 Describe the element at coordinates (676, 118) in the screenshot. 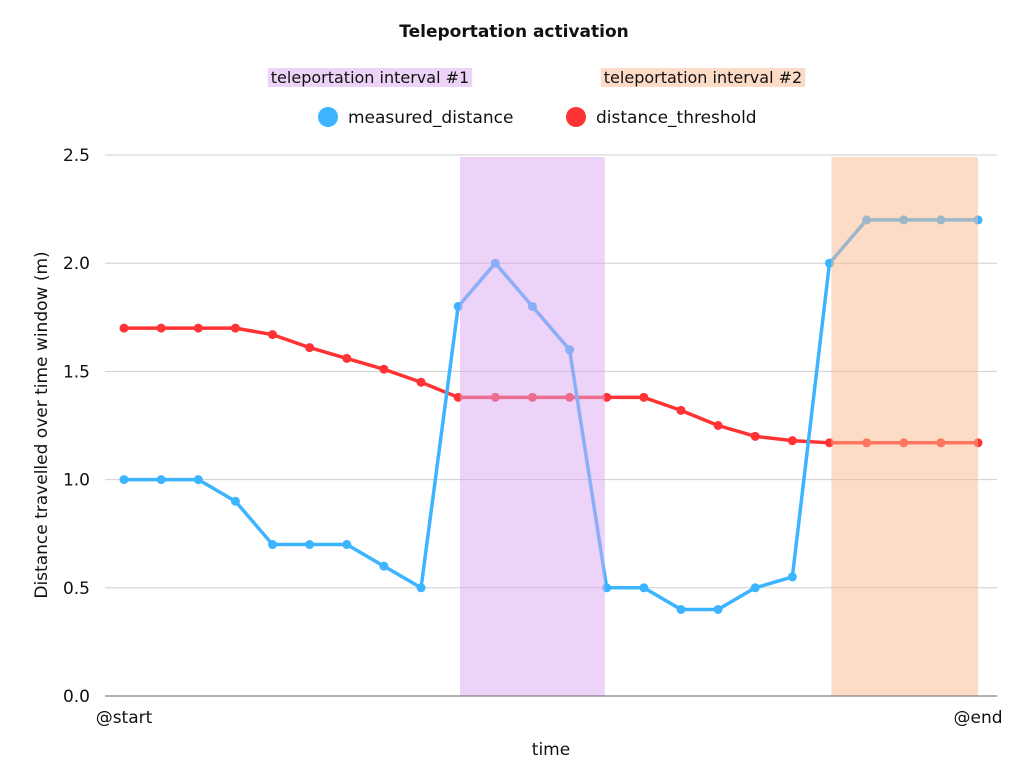

I see `legend-label: distance_threshold` at that location.